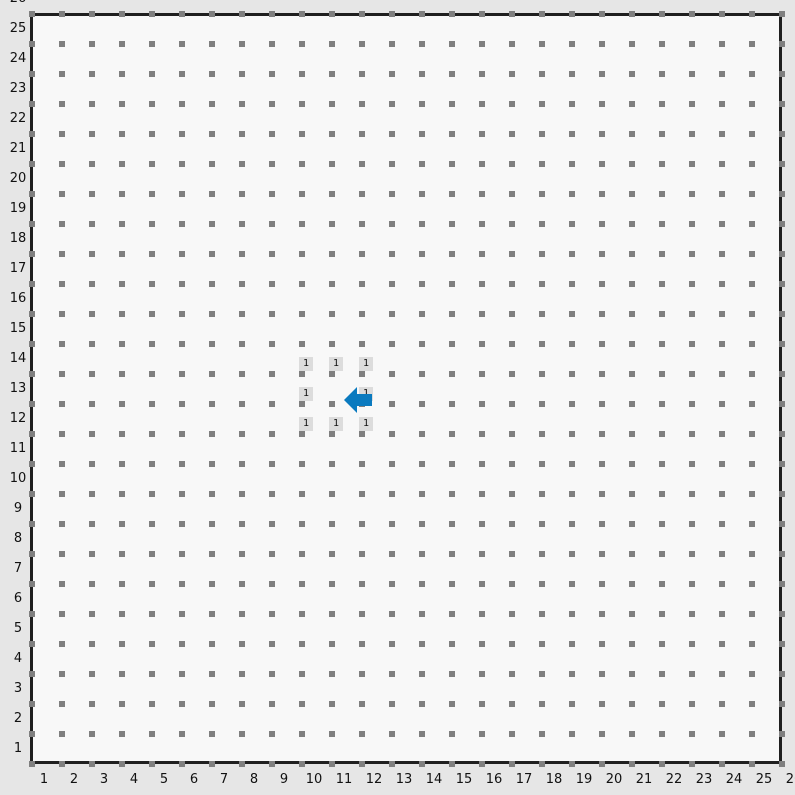 The width and height of the screenshot is (795, 795). I want to click on neighbor-value: 1, so click(366, 364).